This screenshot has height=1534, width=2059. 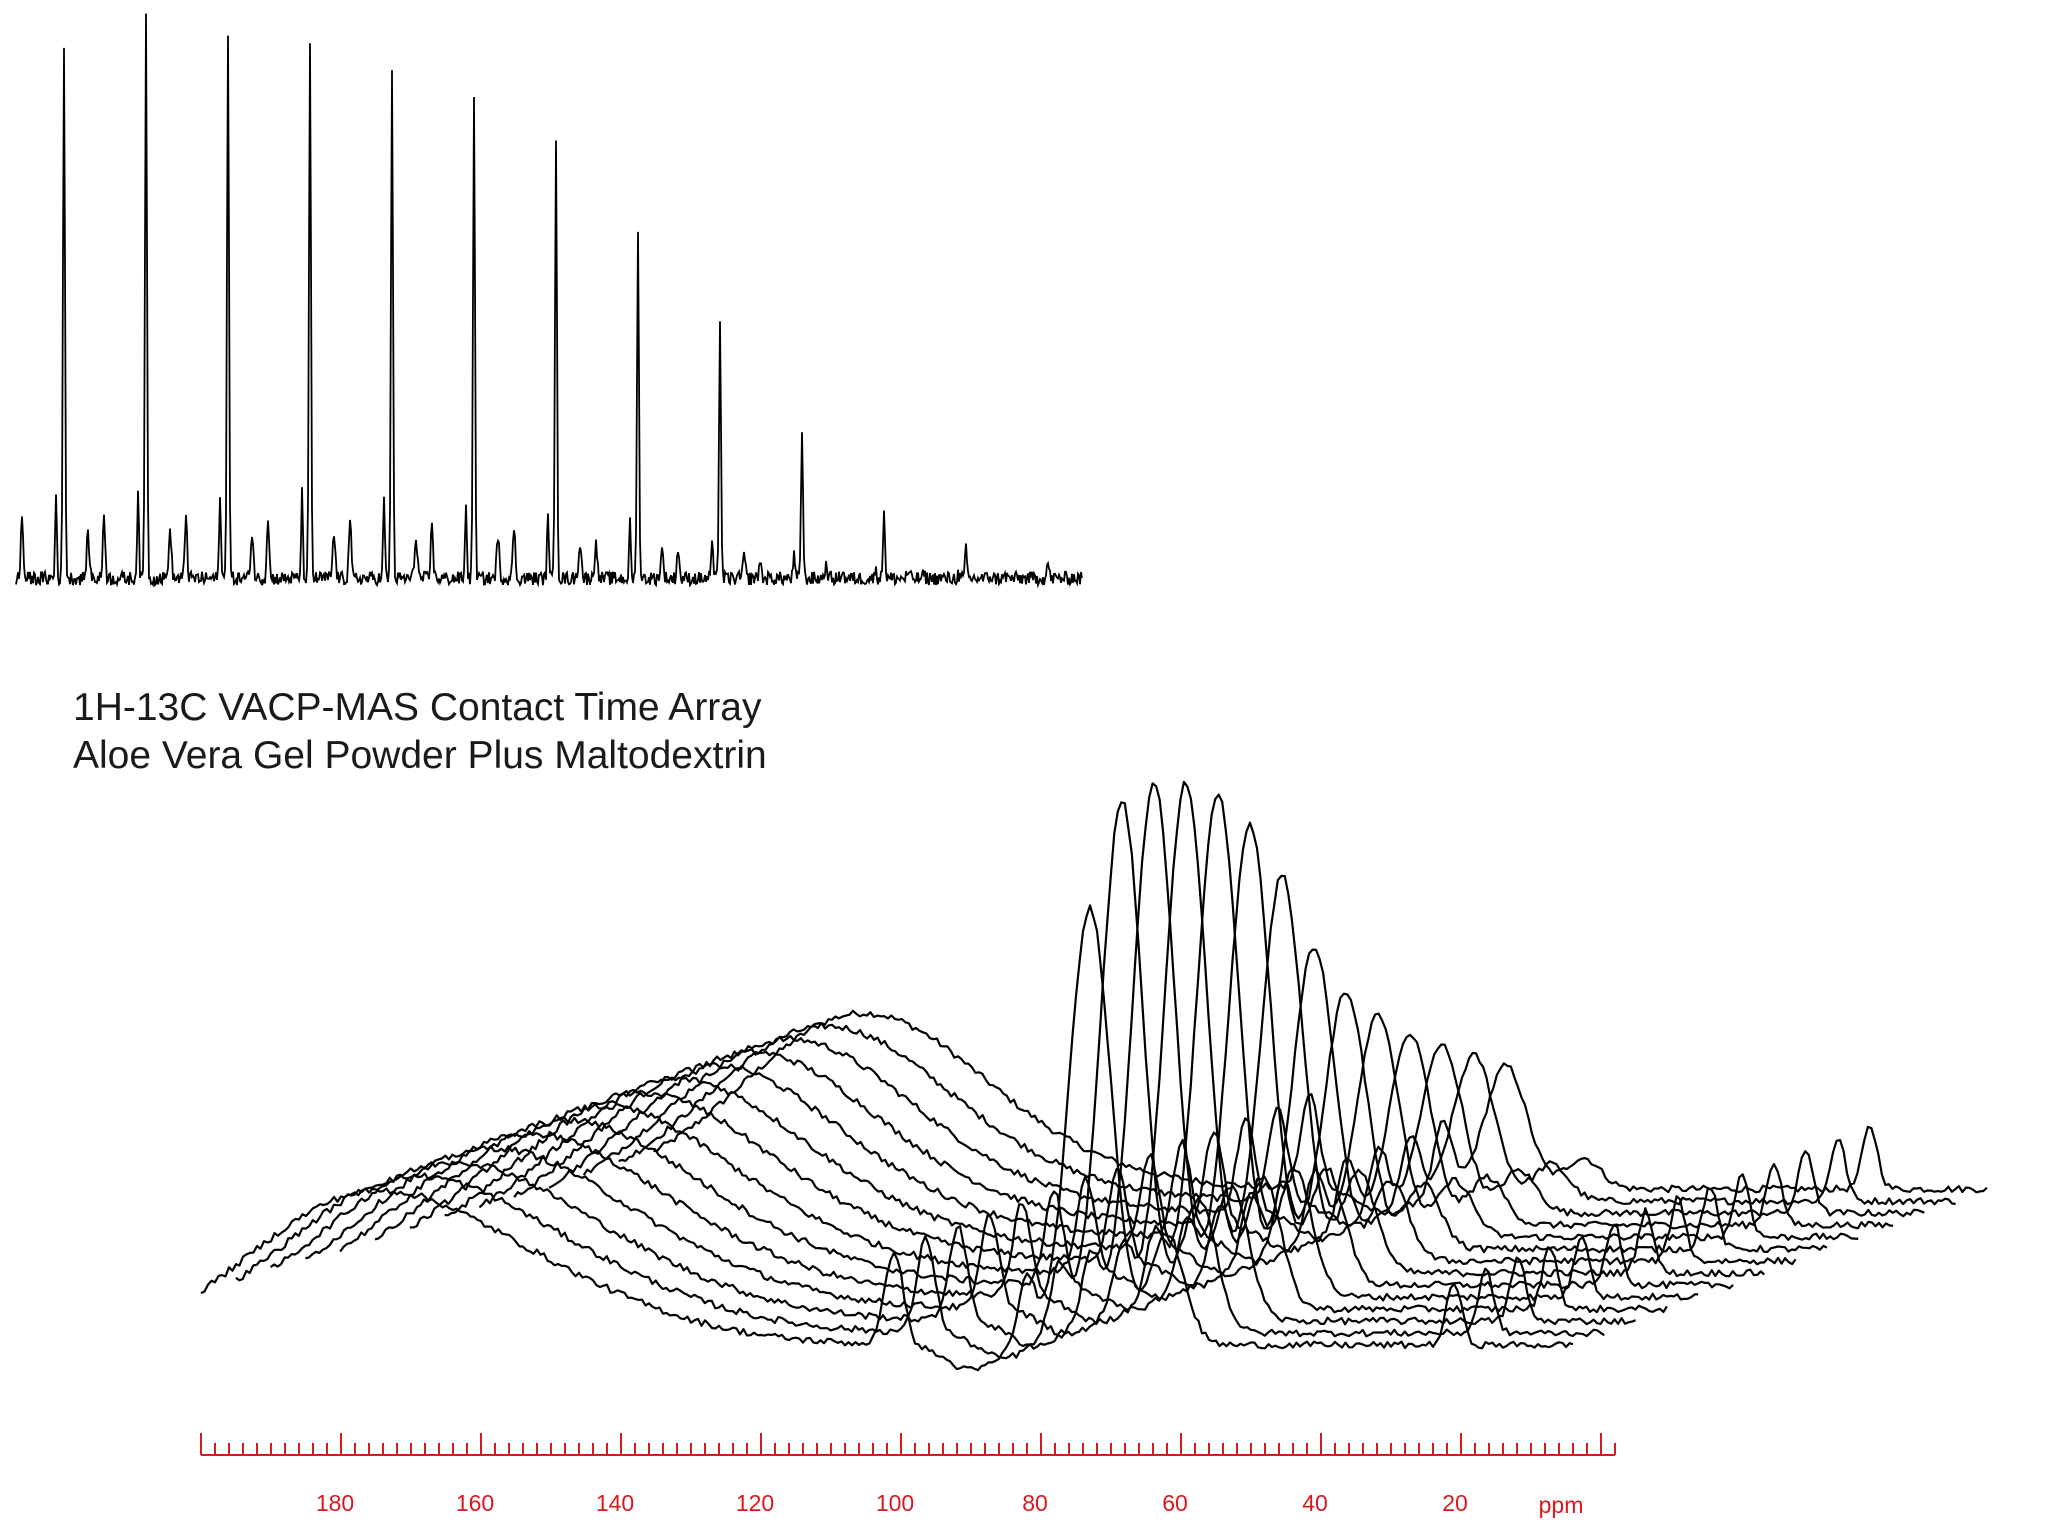 What do you see at coordinates (475, 1503) in the screenshot?
I see `tick-label: 160` at bounding box center [475, 1503].